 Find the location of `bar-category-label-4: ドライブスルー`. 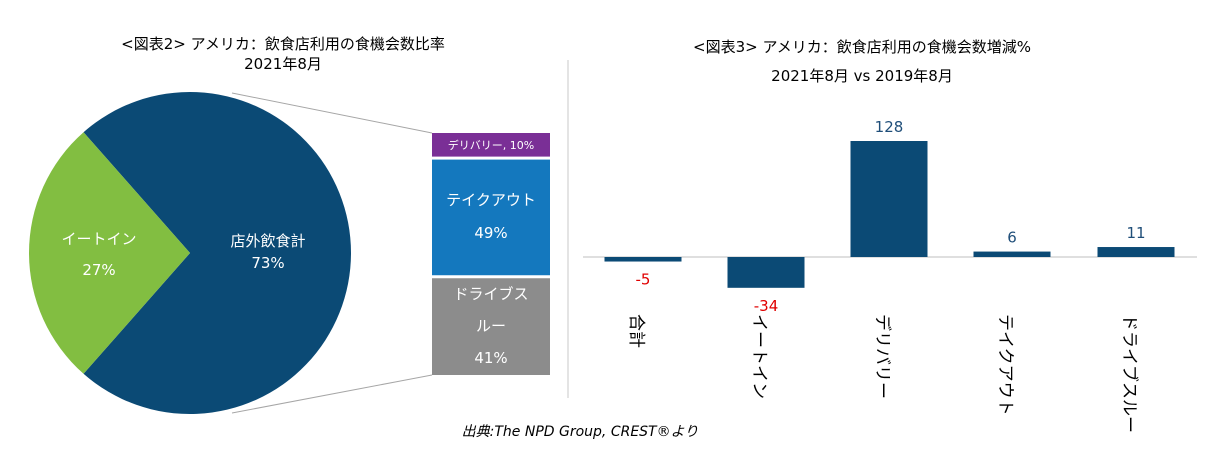

bar-category-label-4: ドライブスルー is located at coordinates (1129, 373).